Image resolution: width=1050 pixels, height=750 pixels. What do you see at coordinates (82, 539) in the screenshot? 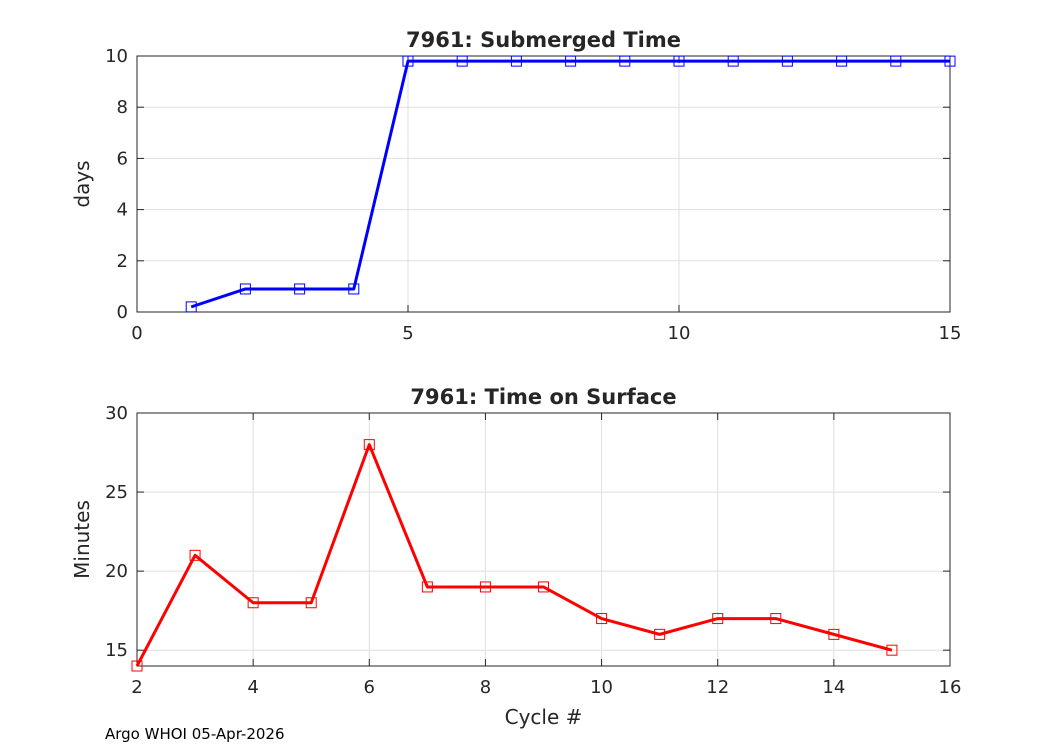
I see `y-axis-label: Minutes` at bounding box center [82, 539].